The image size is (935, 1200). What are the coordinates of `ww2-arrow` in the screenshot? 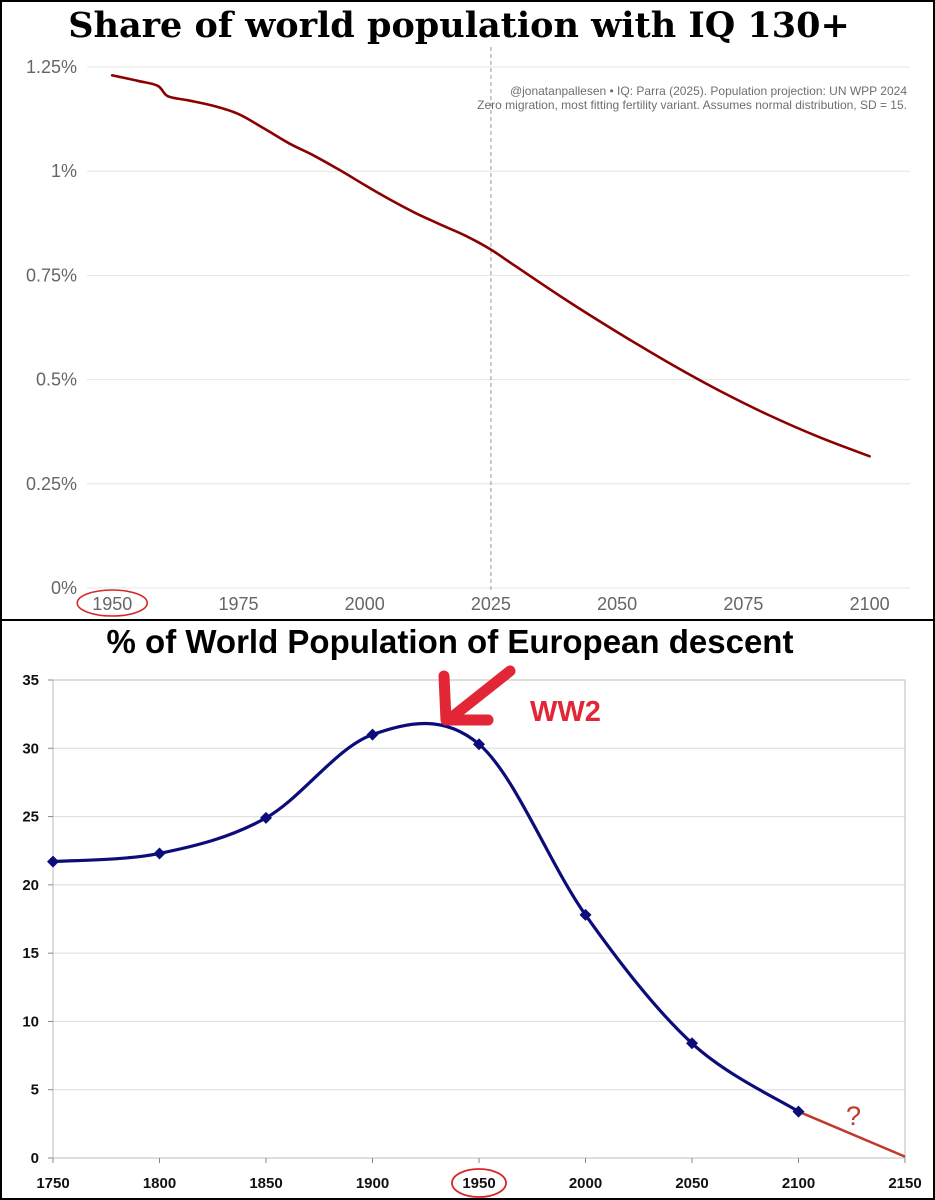 It's located at (477, 695).